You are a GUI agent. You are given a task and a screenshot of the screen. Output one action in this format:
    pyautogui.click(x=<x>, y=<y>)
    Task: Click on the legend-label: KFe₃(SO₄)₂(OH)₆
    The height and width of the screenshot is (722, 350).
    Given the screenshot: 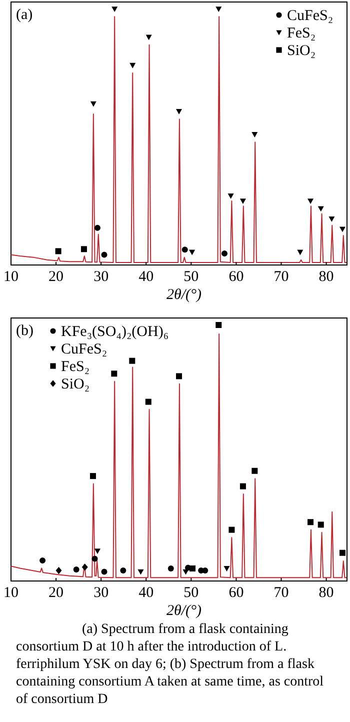 What is the action you would take?
    pyautogui.click(x=115, y=332)
    